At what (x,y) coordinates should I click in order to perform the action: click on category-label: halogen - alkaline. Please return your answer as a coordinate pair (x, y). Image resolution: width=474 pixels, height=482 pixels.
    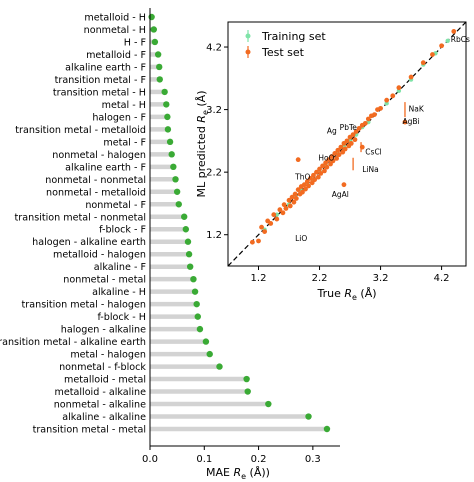
    Looking at the image, I should click on (103, 330).